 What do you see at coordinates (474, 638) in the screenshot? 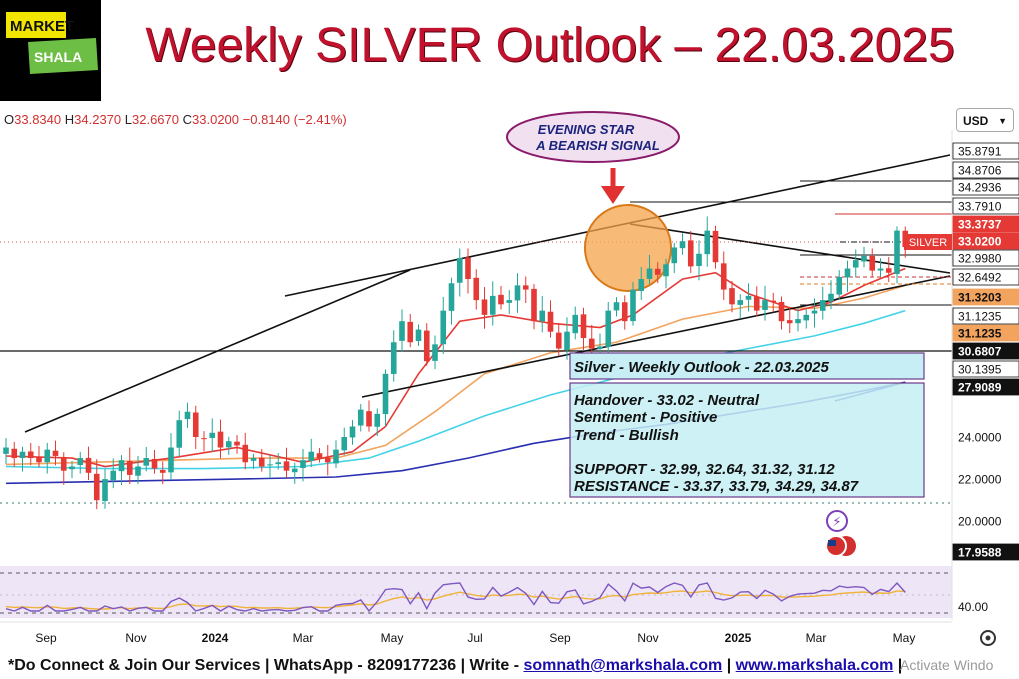
I see `x-axis-label: Jul` at bounding box center [474, 638].